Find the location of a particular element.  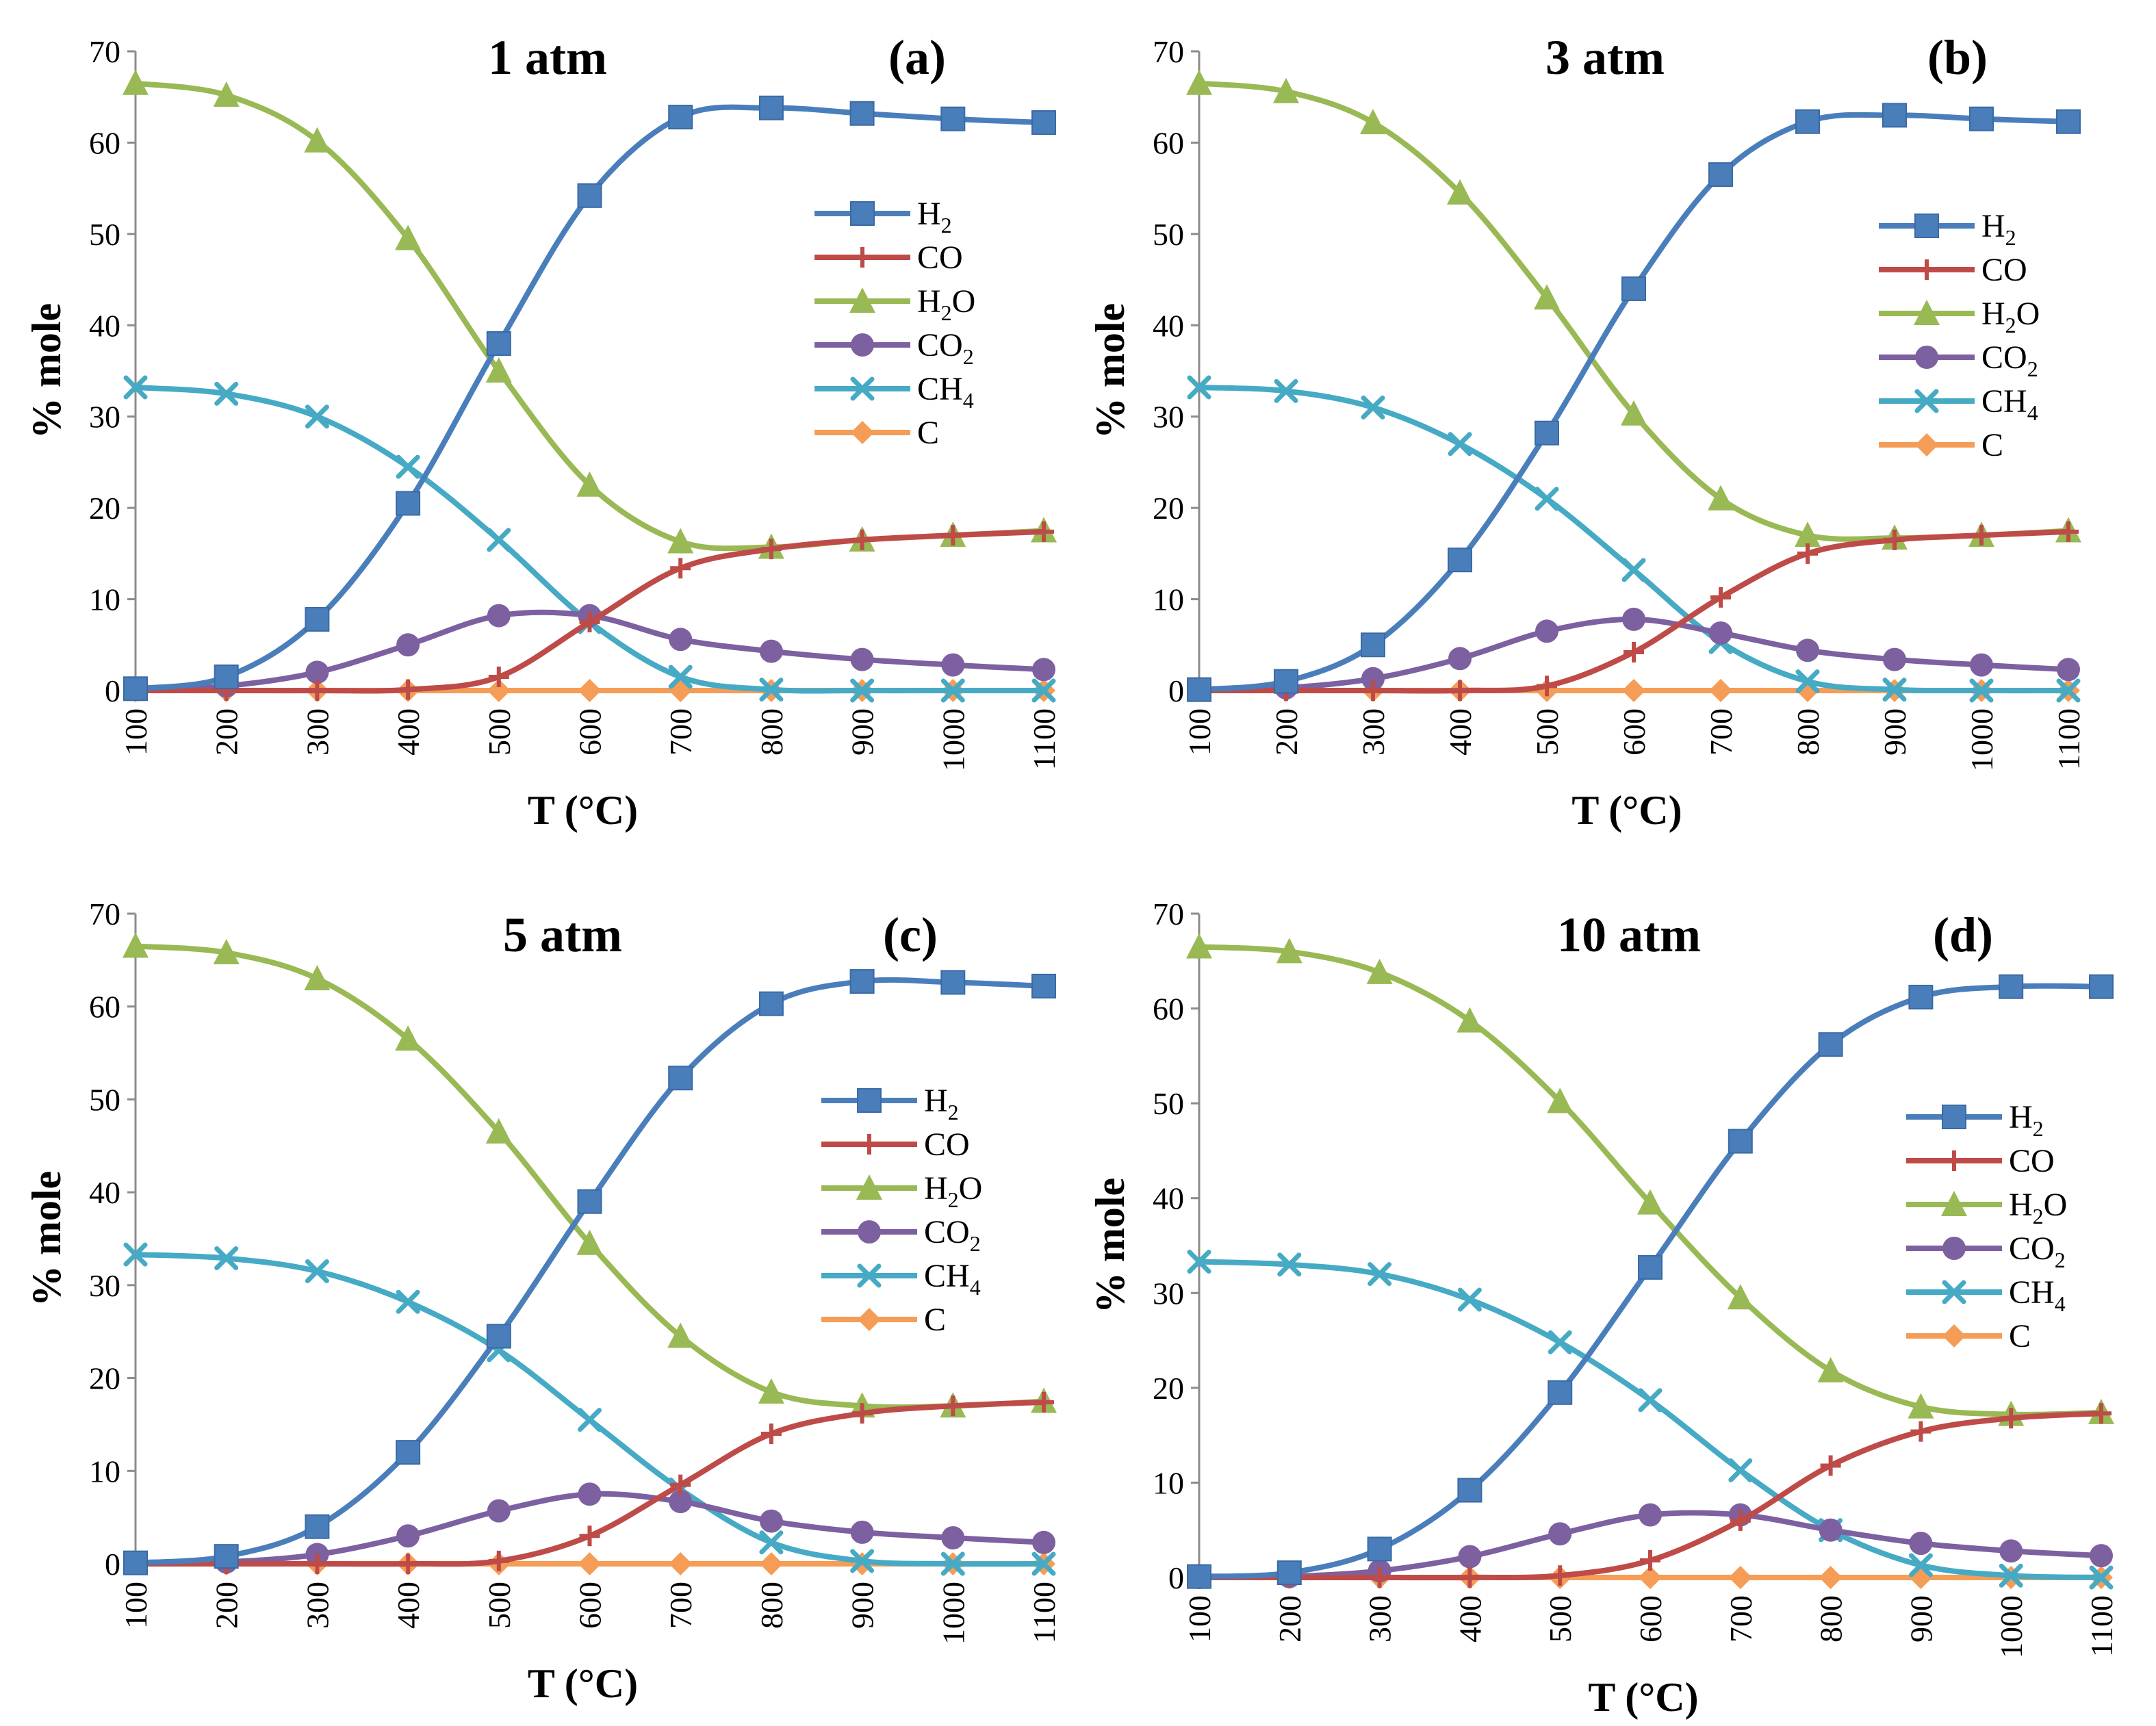

legend-marker-co is located at coordinates (862, 257).